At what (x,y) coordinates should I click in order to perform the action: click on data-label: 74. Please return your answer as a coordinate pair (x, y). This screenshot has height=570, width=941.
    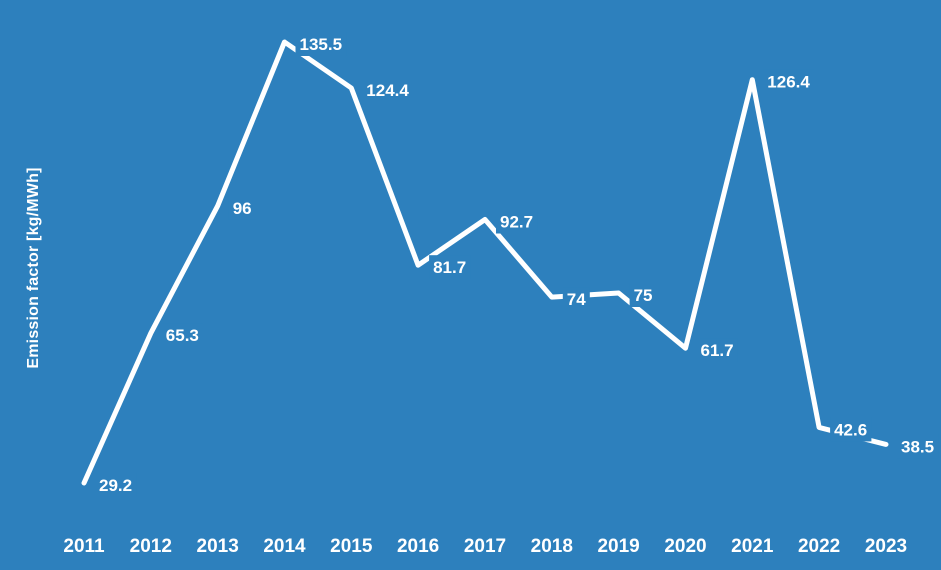
    Looking at the image, I should click on (576, 299).